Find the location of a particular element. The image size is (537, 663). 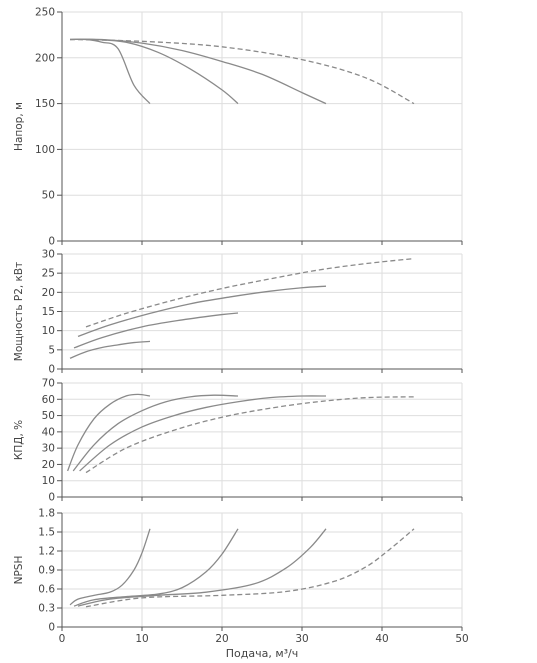

y-tick-label: 60 is located at coordinates (48, 400).